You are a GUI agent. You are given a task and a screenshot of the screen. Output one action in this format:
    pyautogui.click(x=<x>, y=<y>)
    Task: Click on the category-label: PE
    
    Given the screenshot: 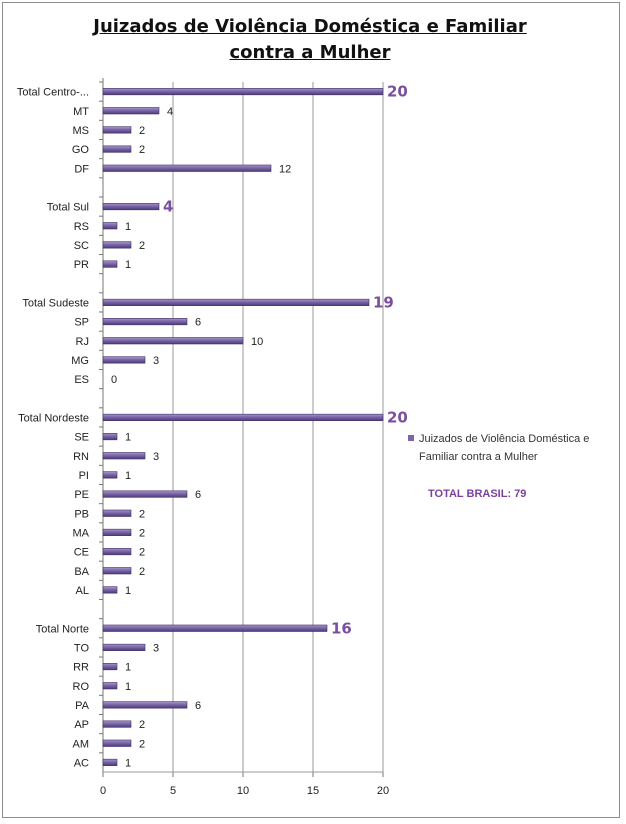 What is the action you would take?
    pyautogui.click(x=81, y=495)
    